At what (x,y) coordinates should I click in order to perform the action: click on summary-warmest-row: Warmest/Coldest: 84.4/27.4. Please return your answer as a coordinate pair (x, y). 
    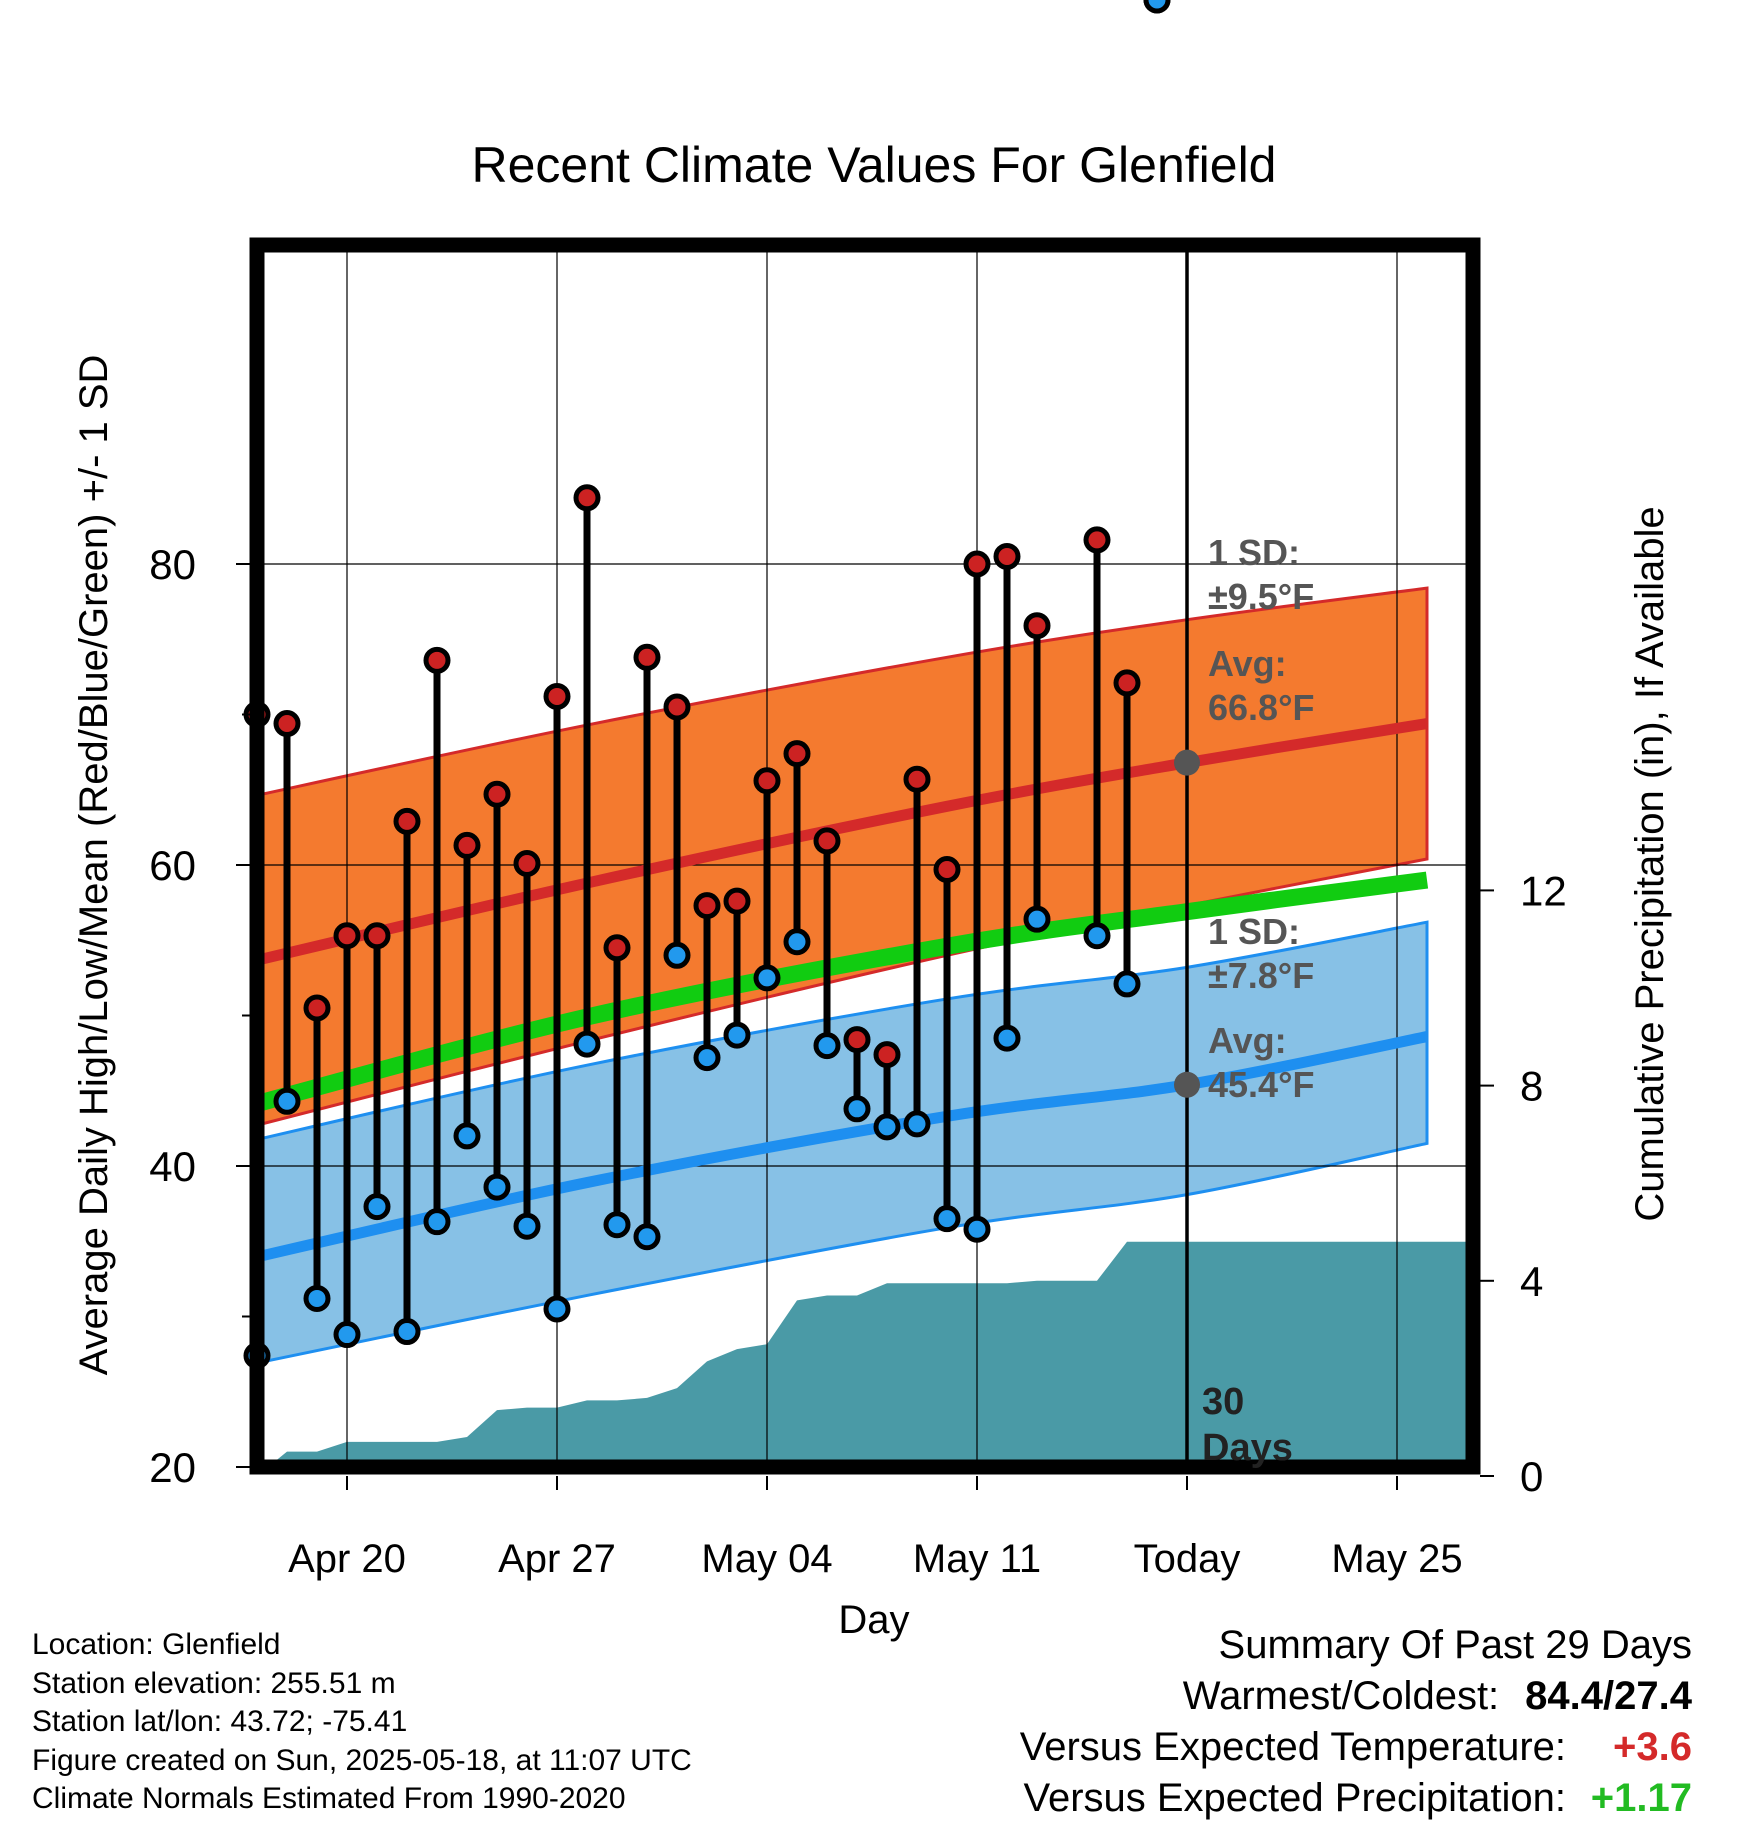
    Looking at the image, I should click on (1356, 1696).